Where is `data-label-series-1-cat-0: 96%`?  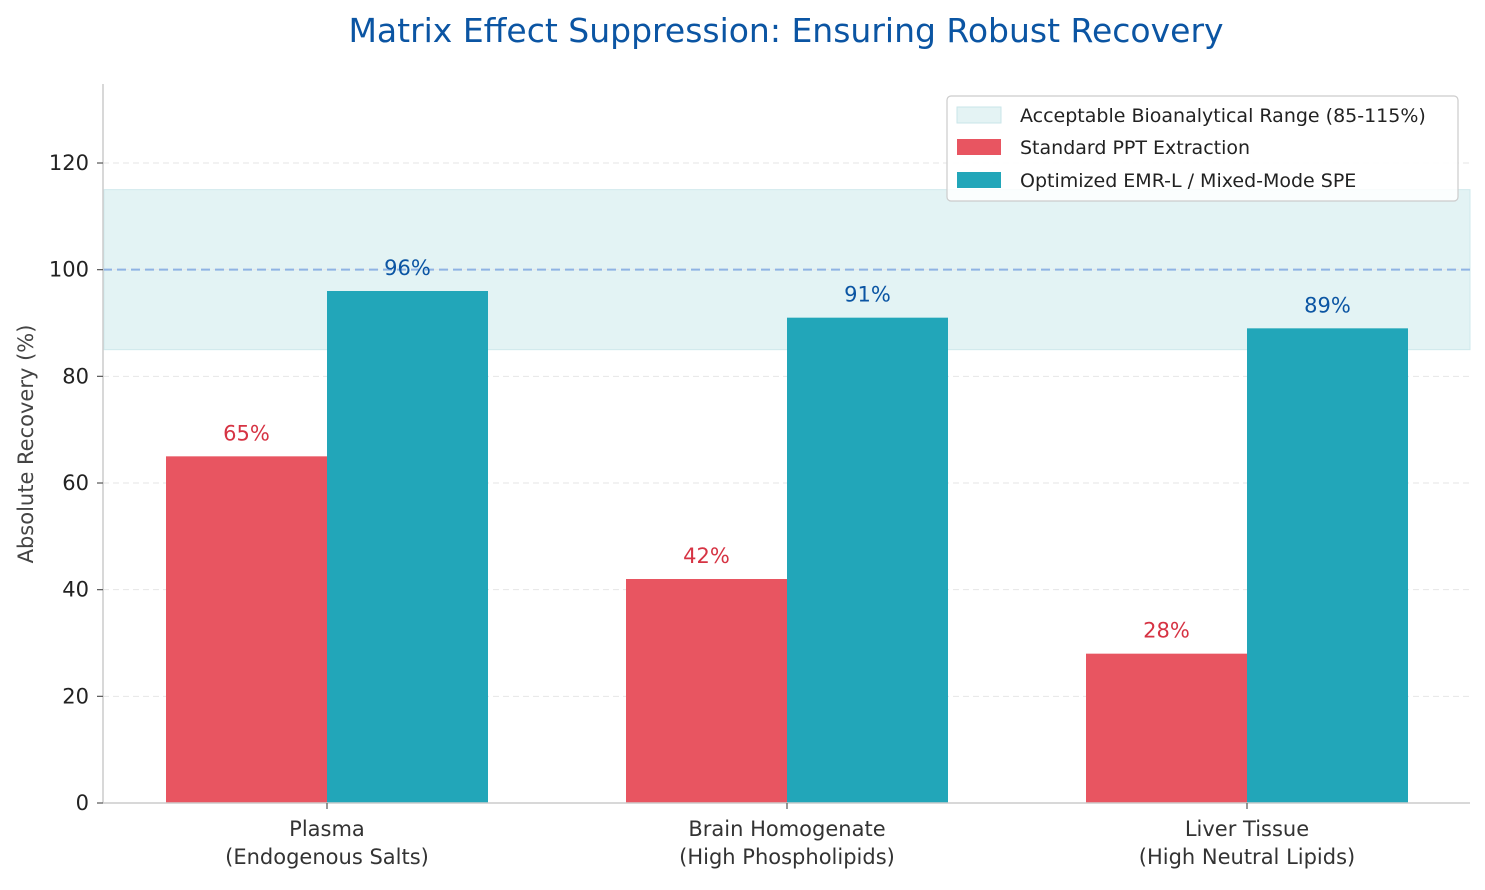
data-label-series-1-cat-0: 96% is located at coordinates (407, 268).